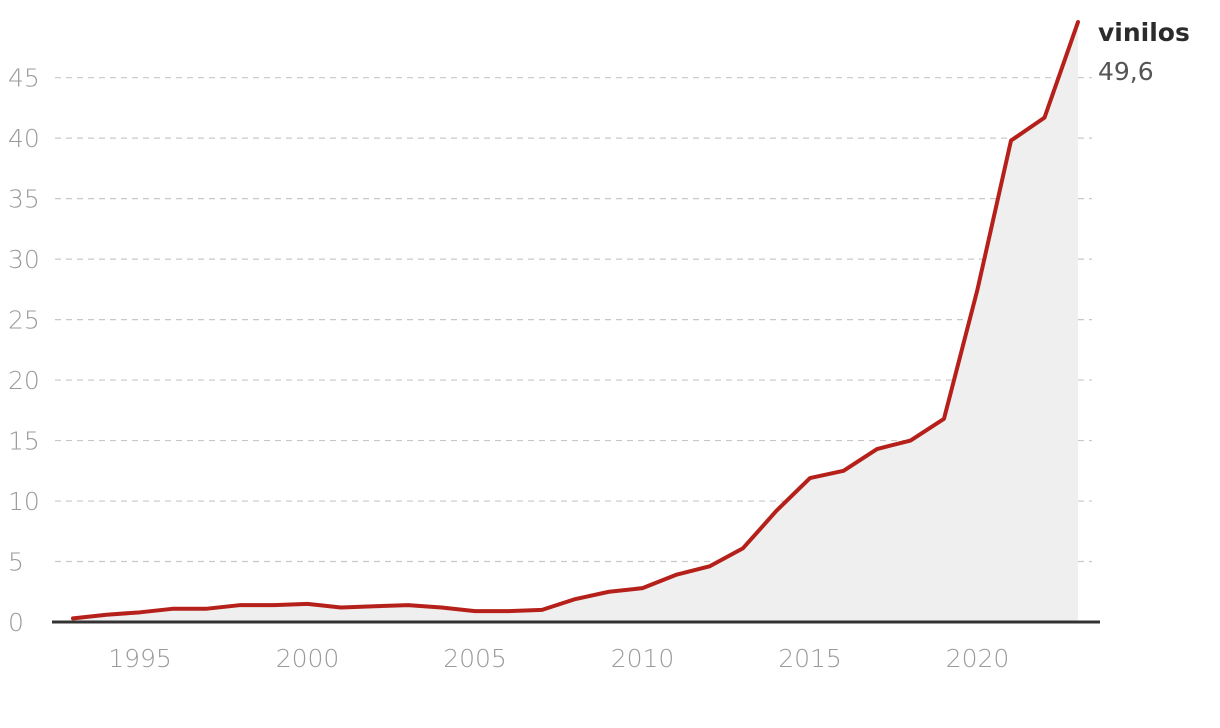  What do you see at coordinates (844, 471) in the screenshot?
I see `data-point-2016` at bounding box center [844, 471].